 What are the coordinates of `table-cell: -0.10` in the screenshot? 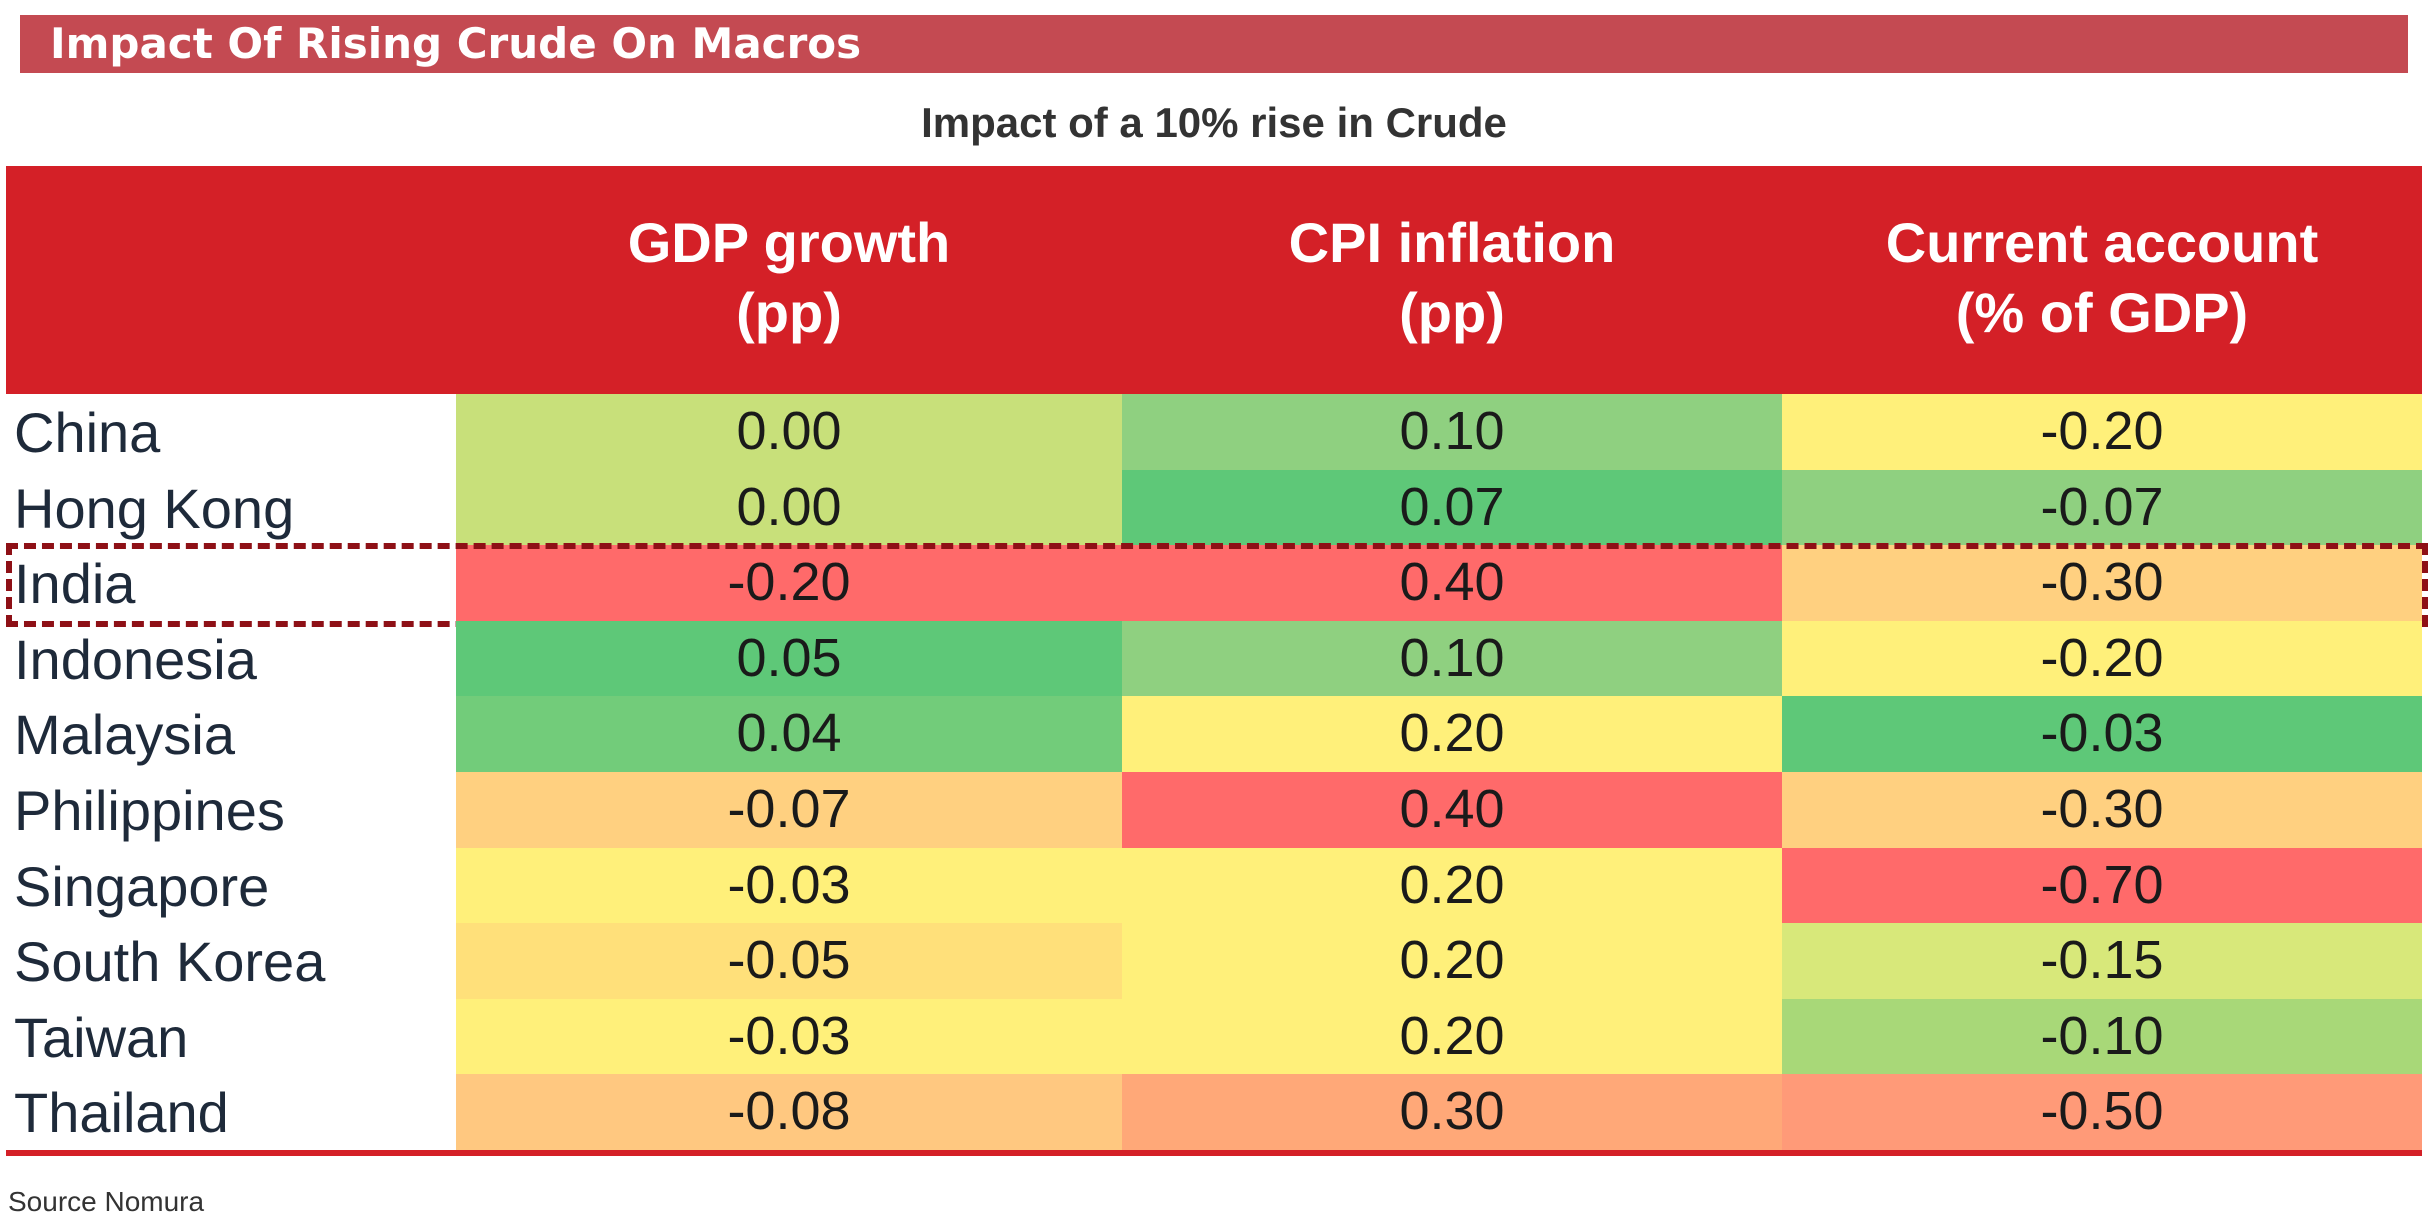 It's located at (2102, 1036).